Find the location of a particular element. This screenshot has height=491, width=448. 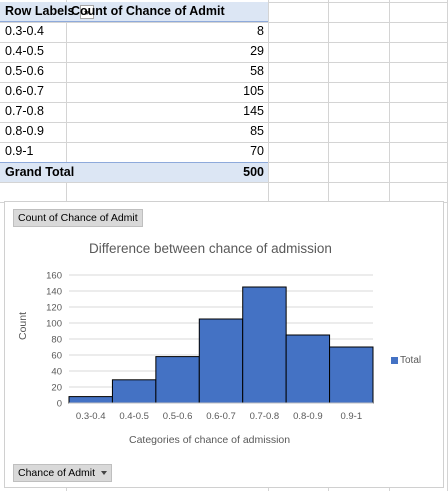

pivot-header-row: Row Labels Count of Chance of Admit is located at coordinates (134, 12).